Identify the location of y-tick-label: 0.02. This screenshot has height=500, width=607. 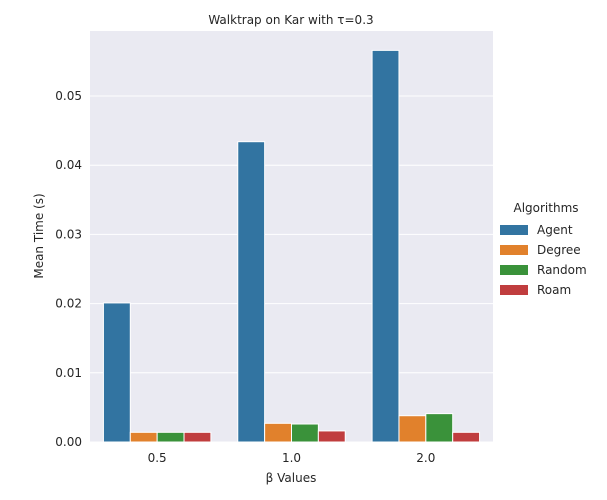
(68, 304).